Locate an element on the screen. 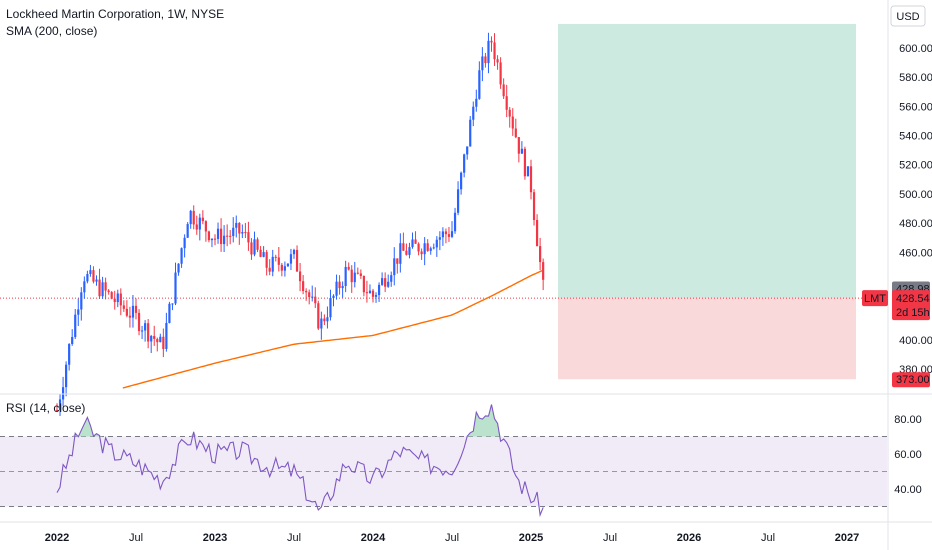 The image size is (932, 550). time-tick-label: 2027 is located at coordinates (847, 538).